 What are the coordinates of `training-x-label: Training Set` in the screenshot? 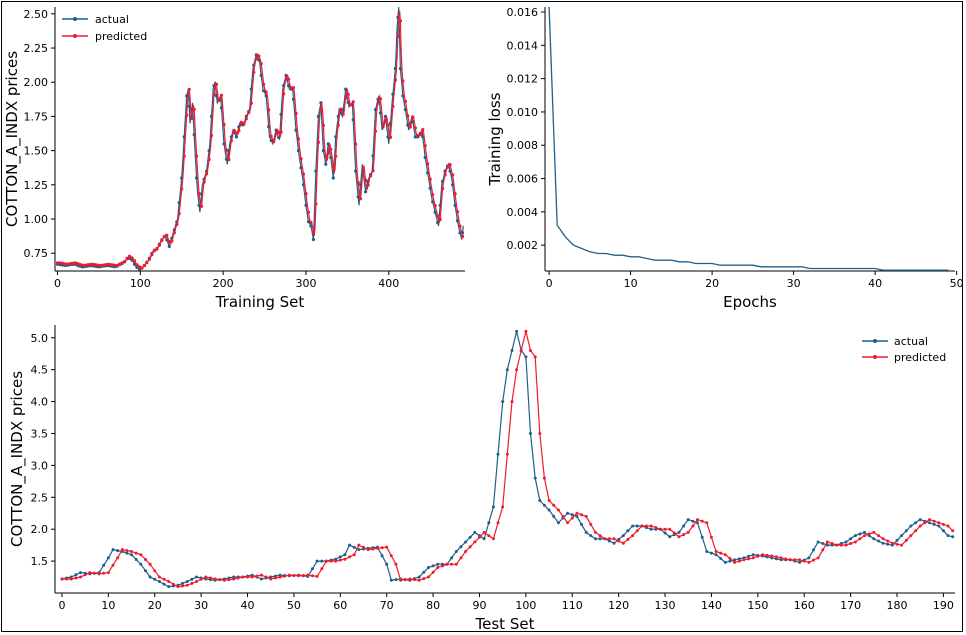 It's located at (260, 302).